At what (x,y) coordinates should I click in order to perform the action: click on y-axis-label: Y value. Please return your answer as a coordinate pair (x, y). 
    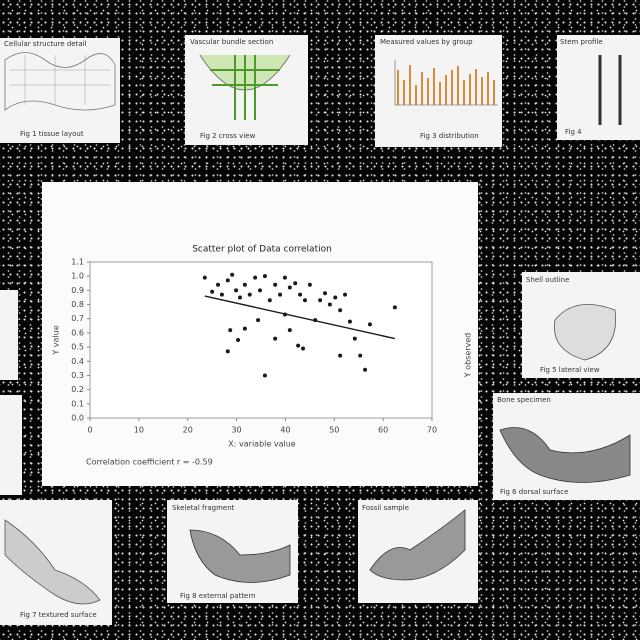
    Looking at the image, I should click on (56, 340).